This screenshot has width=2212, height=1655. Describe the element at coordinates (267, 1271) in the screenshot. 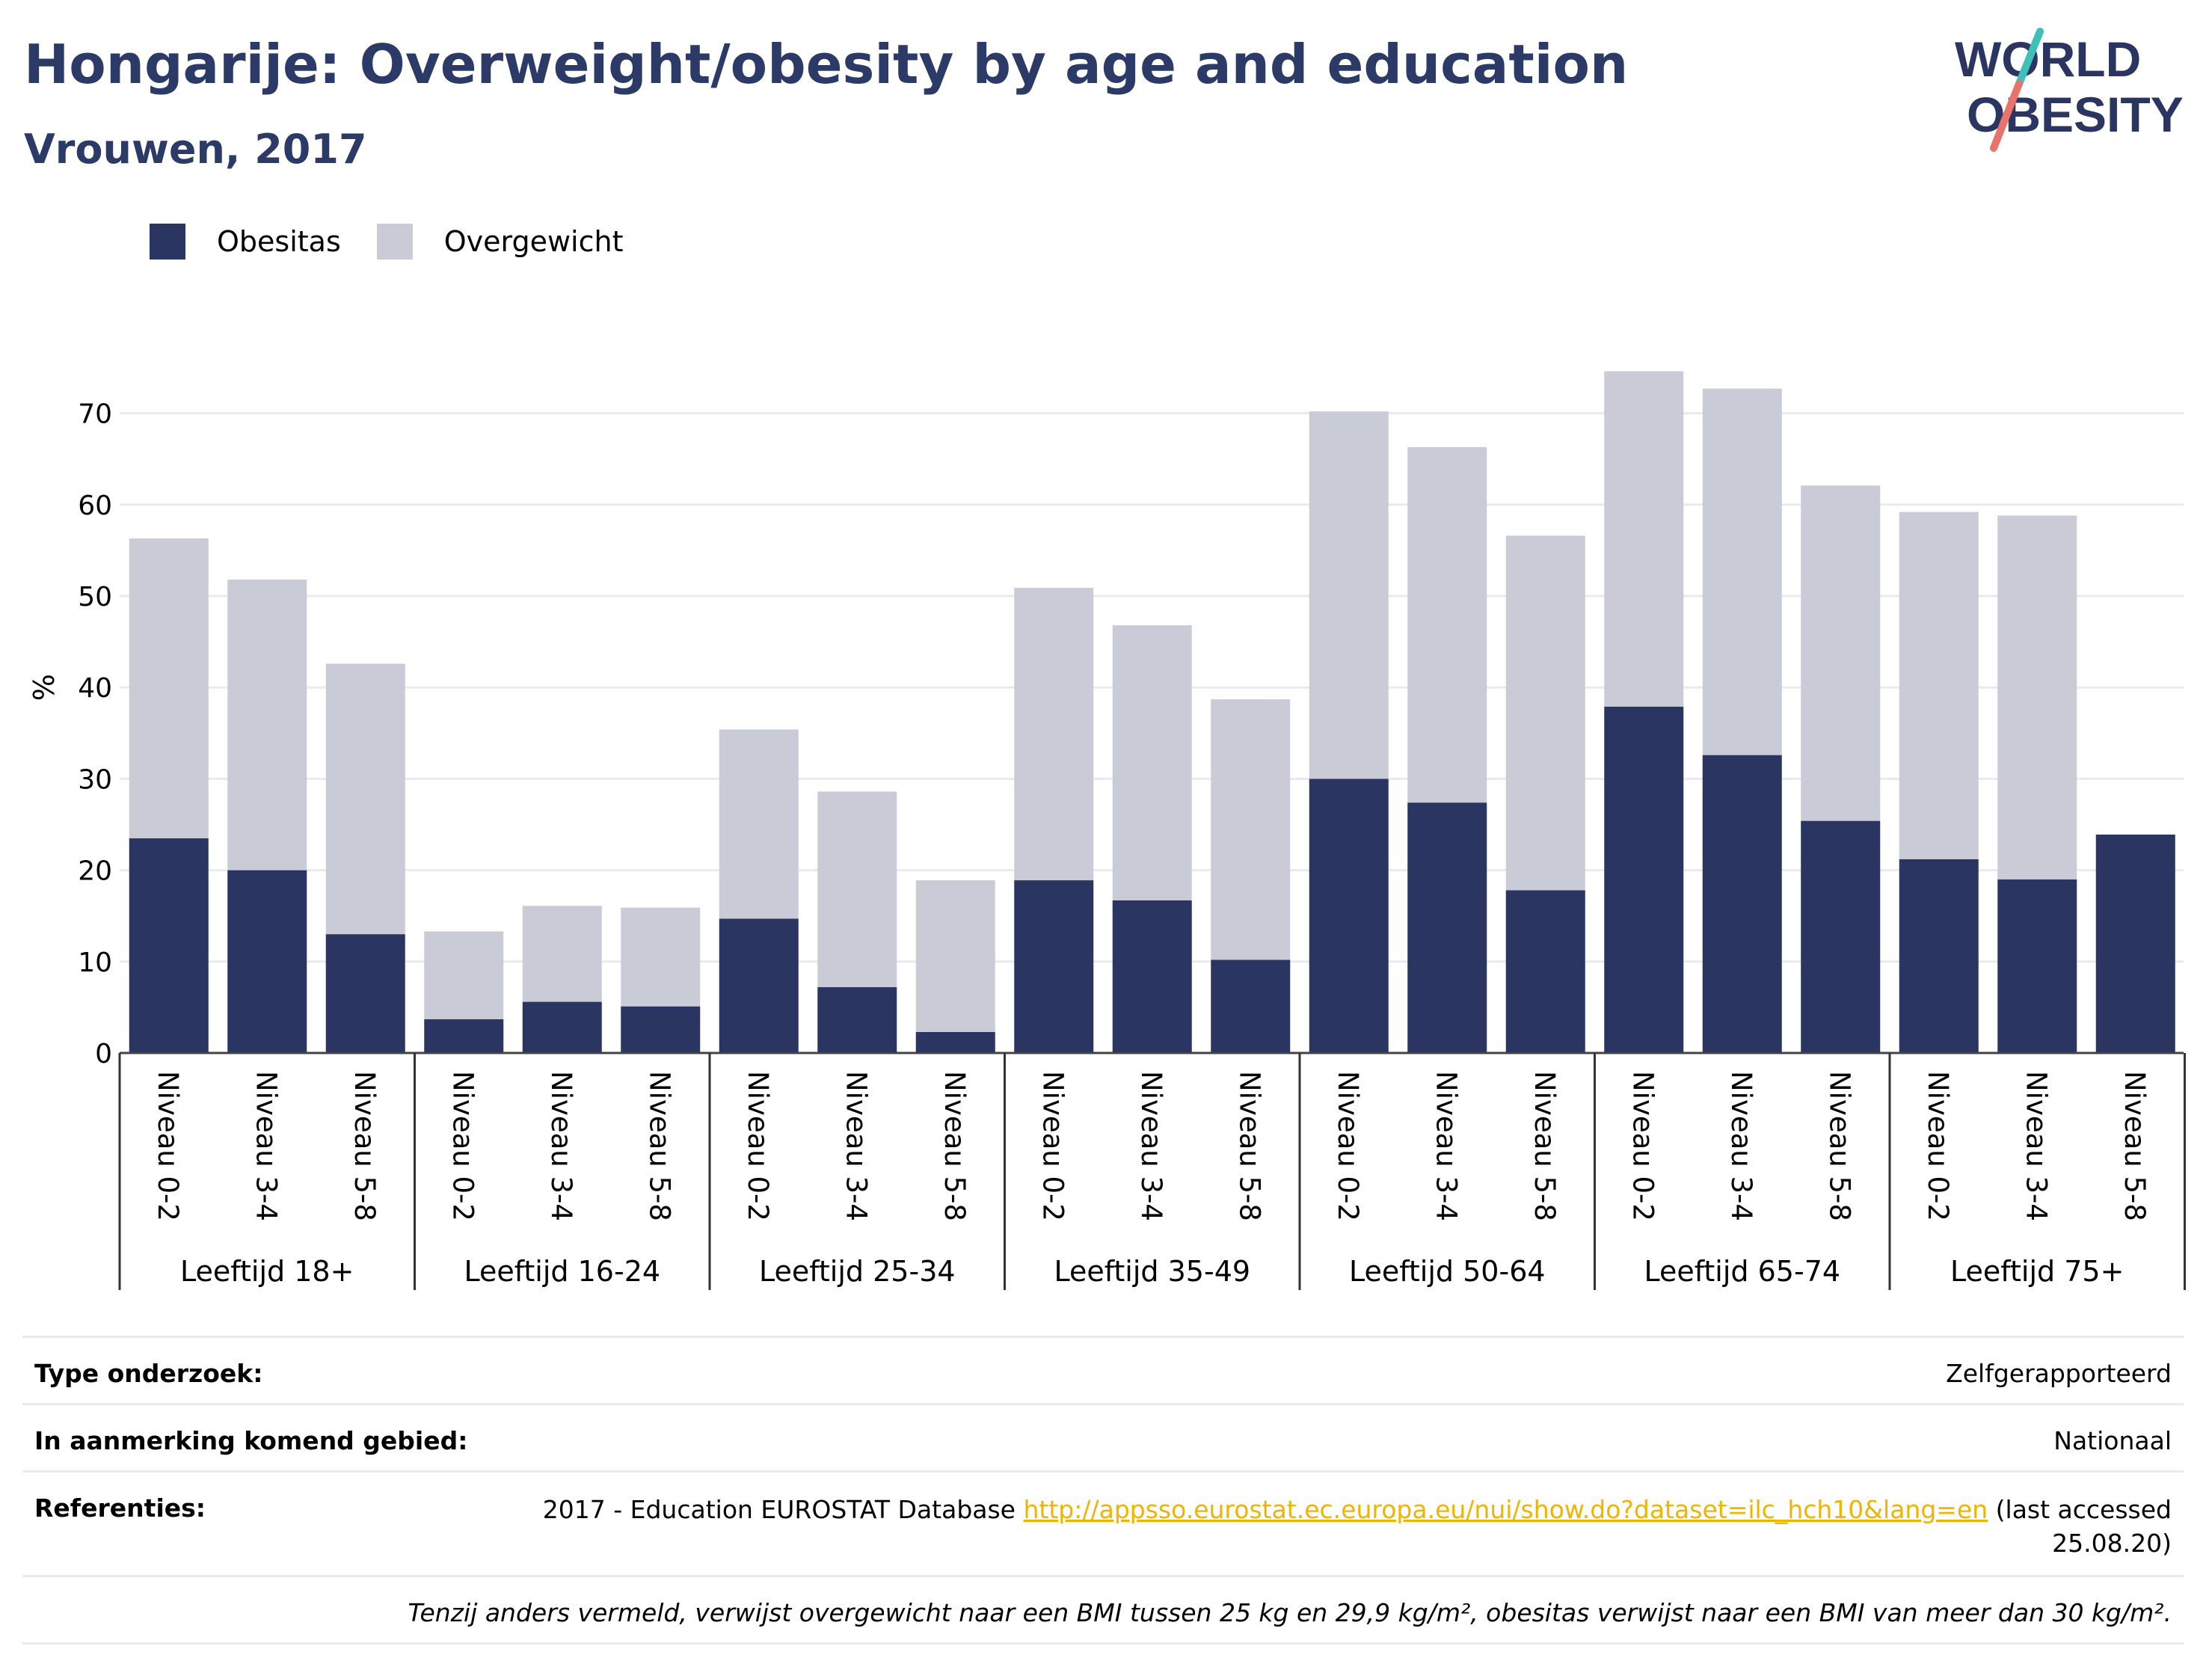

I see `x-group-label: Leeftijd 18+` at that location.